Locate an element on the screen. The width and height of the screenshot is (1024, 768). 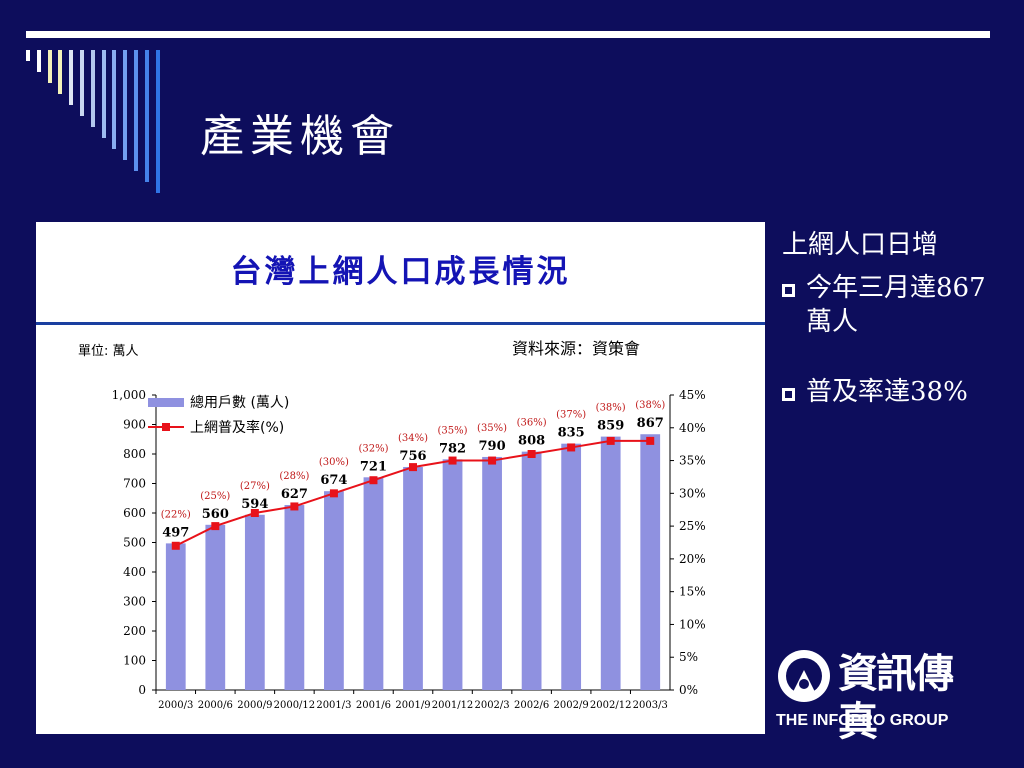
side-text: 上網人口日增 今年三月達867萬人 普及率達38% is located at coordinates (884, 316).